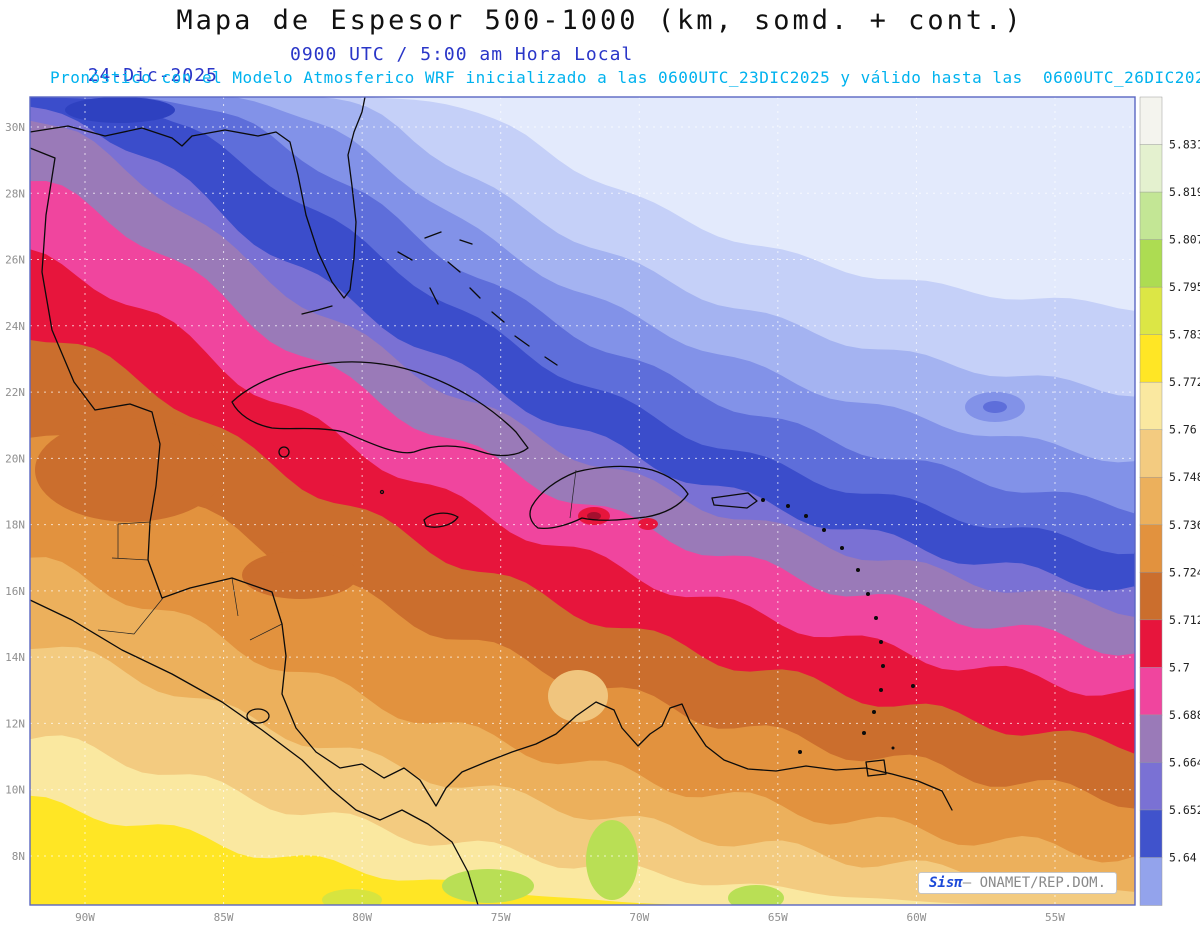 This screenshot has height=927, width=1200. I want to click on lat-tick-label: 30N, so click(15, 127).